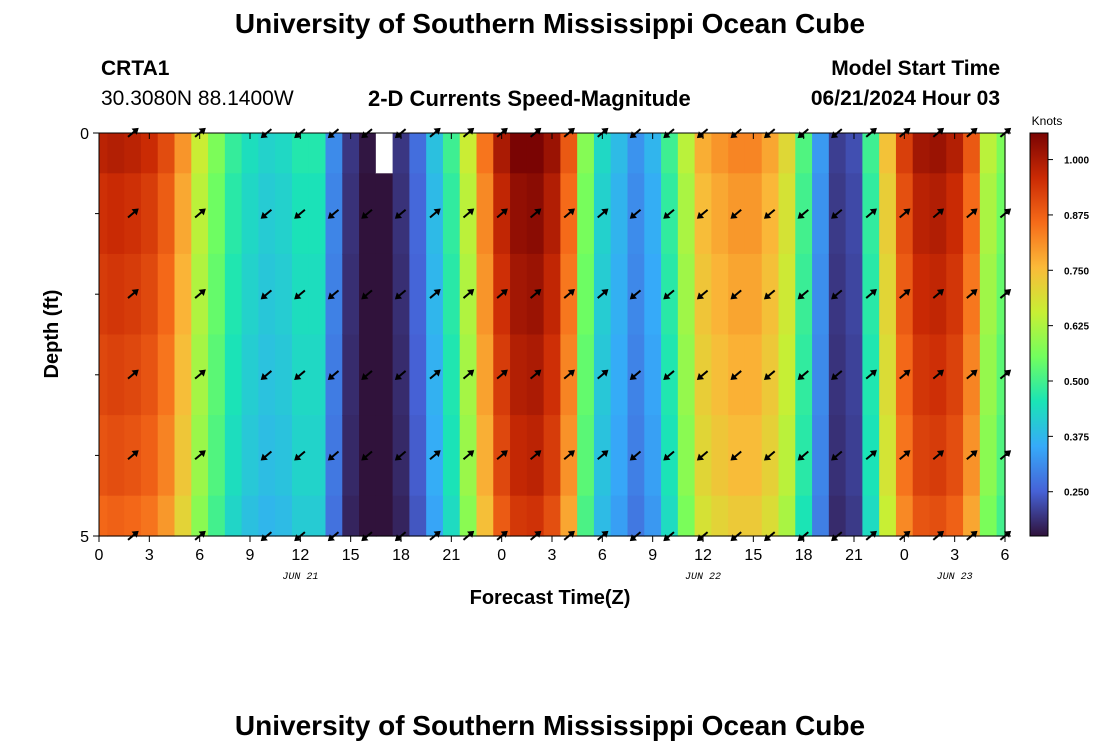 Image resolution: width=1100 pixels, height=750 pixels. Describe the element at coordinates (904, 555) in the screenshot. I see `x-tick-label: 0` at that location.